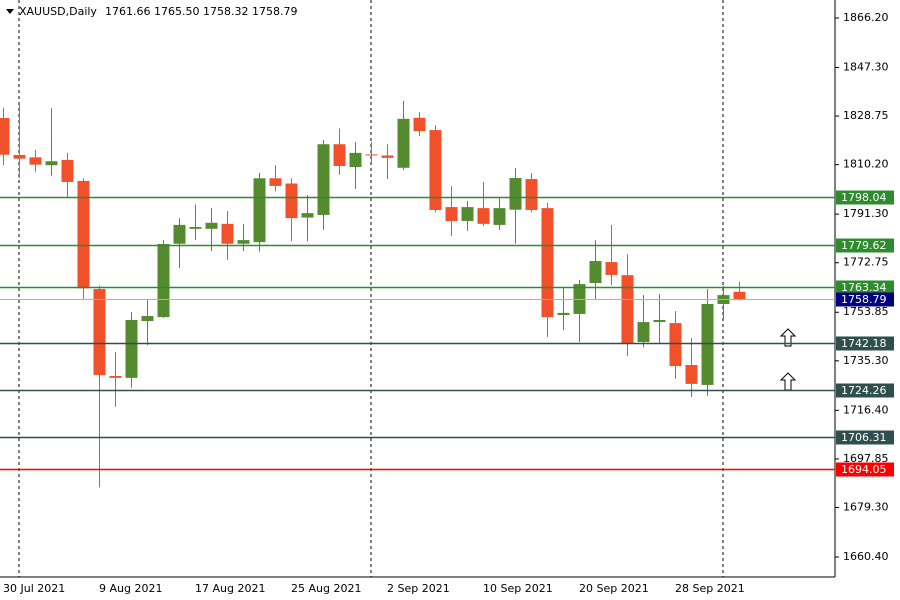  I want to click on x-tick-label: 2 Sep 2021, so click(418, 588).